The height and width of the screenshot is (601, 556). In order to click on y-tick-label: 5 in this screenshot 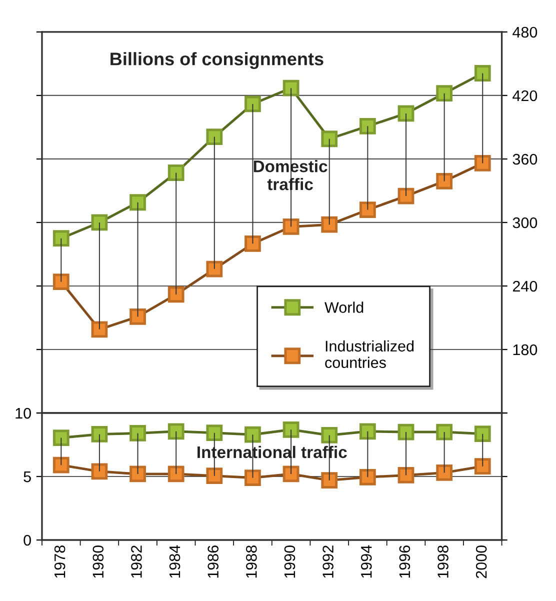, I will do `click(27, 477)`.